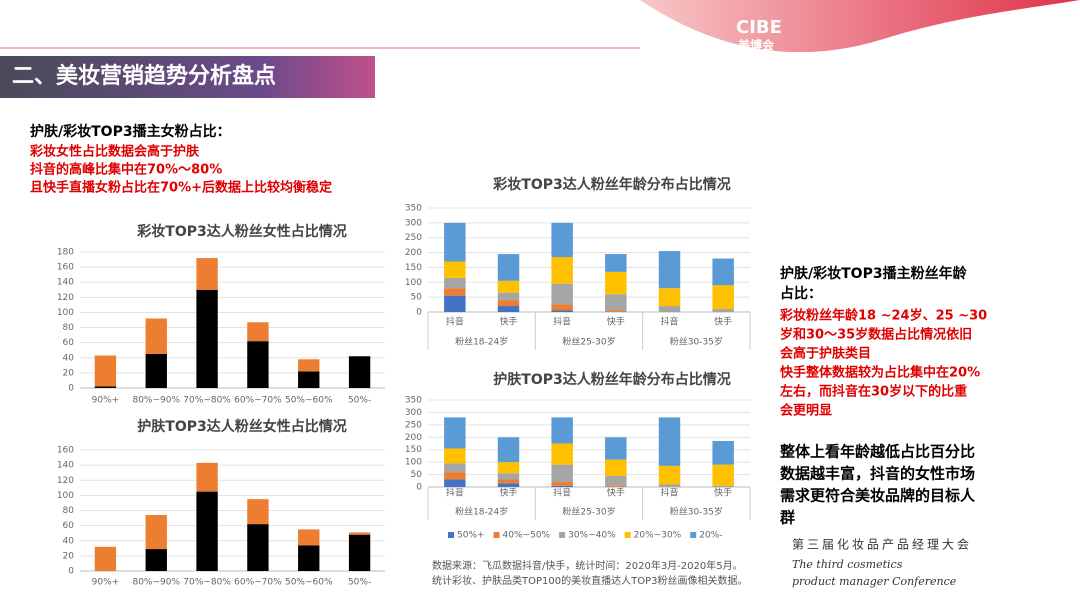 The width and height of the screenshot is (1080, 608). What do you see at coordinates (481, 342) in the screenshot?
I see `group-label: 粉丝18-24岁` at bounding box center [481, 342].